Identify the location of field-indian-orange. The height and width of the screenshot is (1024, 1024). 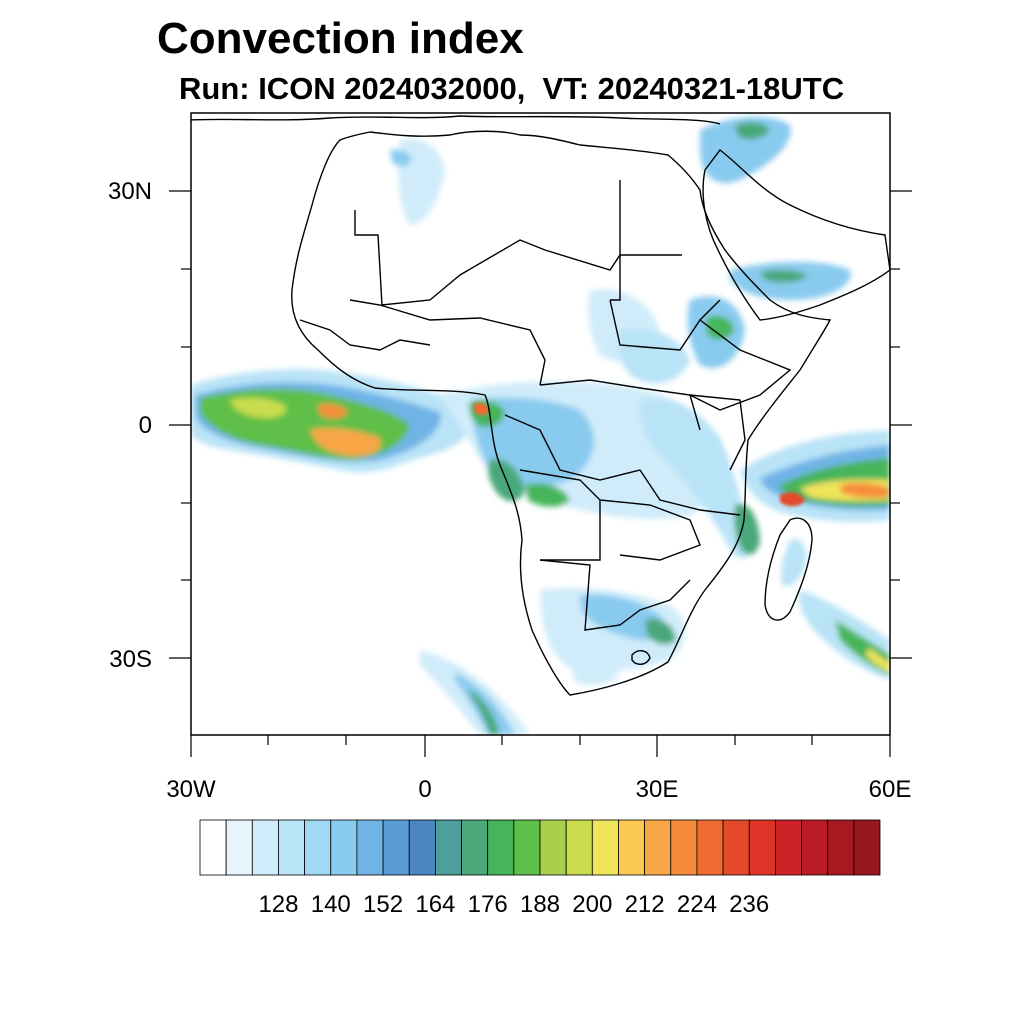
(864, 490).